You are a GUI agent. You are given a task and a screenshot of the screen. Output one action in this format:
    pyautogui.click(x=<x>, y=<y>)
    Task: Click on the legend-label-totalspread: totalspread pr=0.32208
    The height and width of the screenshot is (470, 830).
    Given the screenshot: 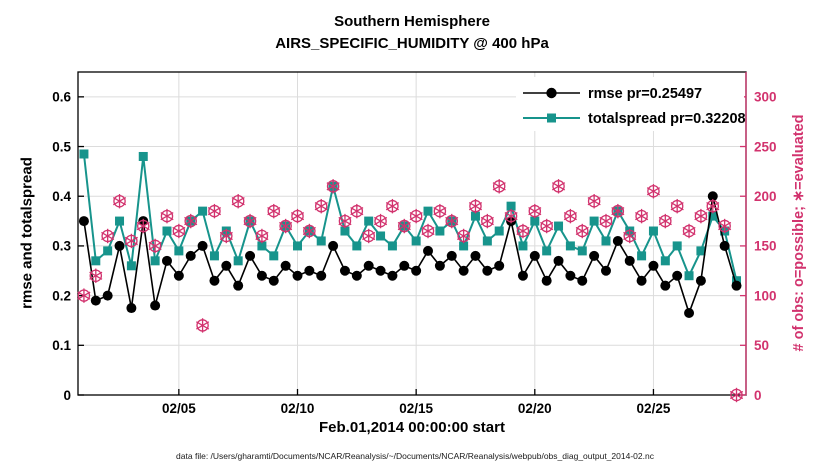 What is the action you would take?
    pyautogui.click(x=667, y=119)
    